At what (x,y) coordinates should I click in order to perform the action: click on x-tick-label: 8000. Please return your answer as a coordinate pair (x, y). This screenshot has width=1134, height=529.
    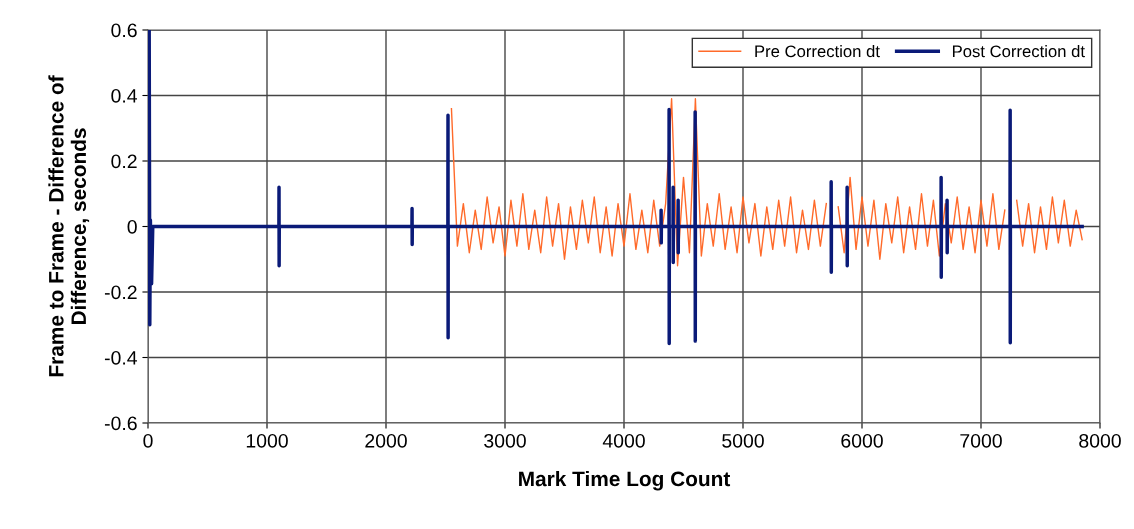
    Looking at the image, I should click on (1100, 440).